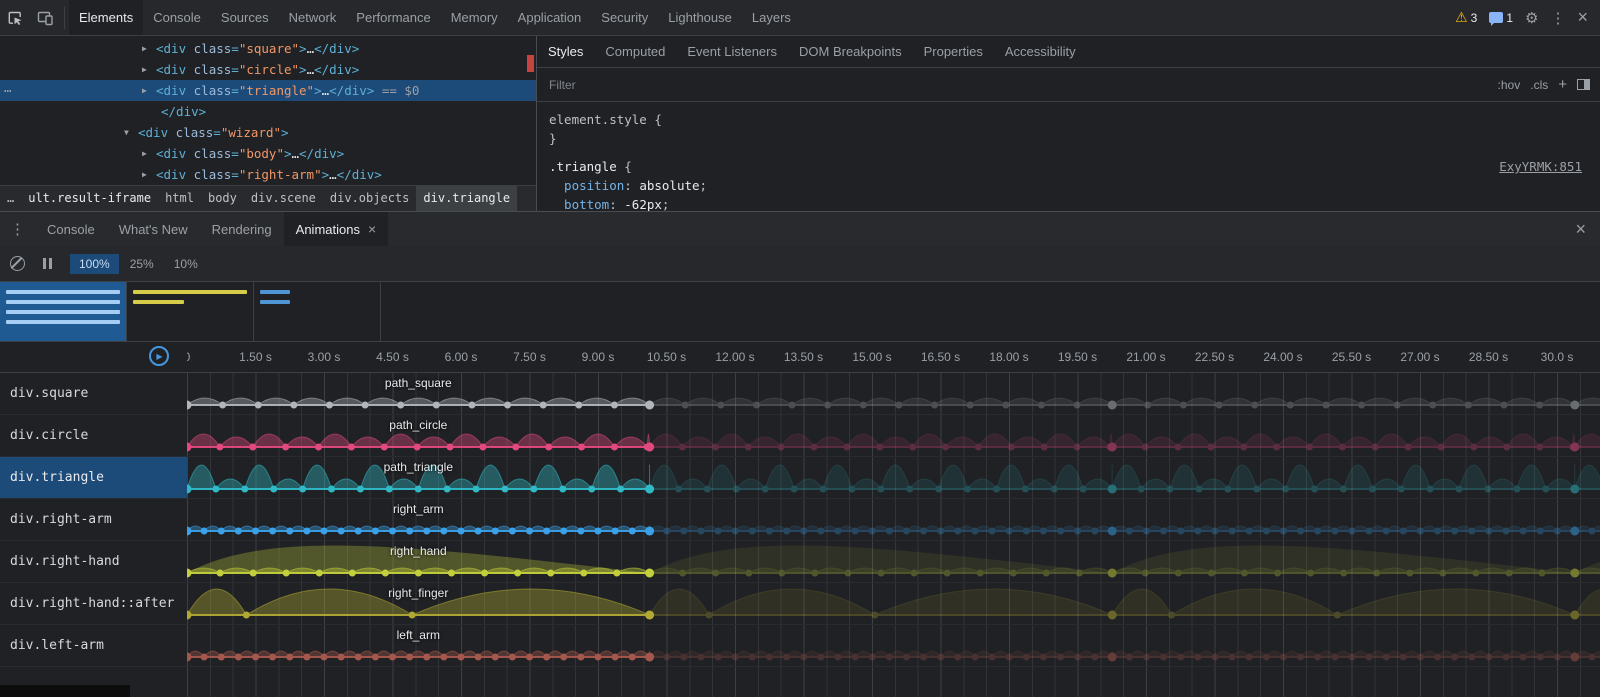 The width and height of the screenshot is (1600, 697). Describe the element at coordinates (106, 17) in the screenshot. I see `tab-elements: Elements` at that location.